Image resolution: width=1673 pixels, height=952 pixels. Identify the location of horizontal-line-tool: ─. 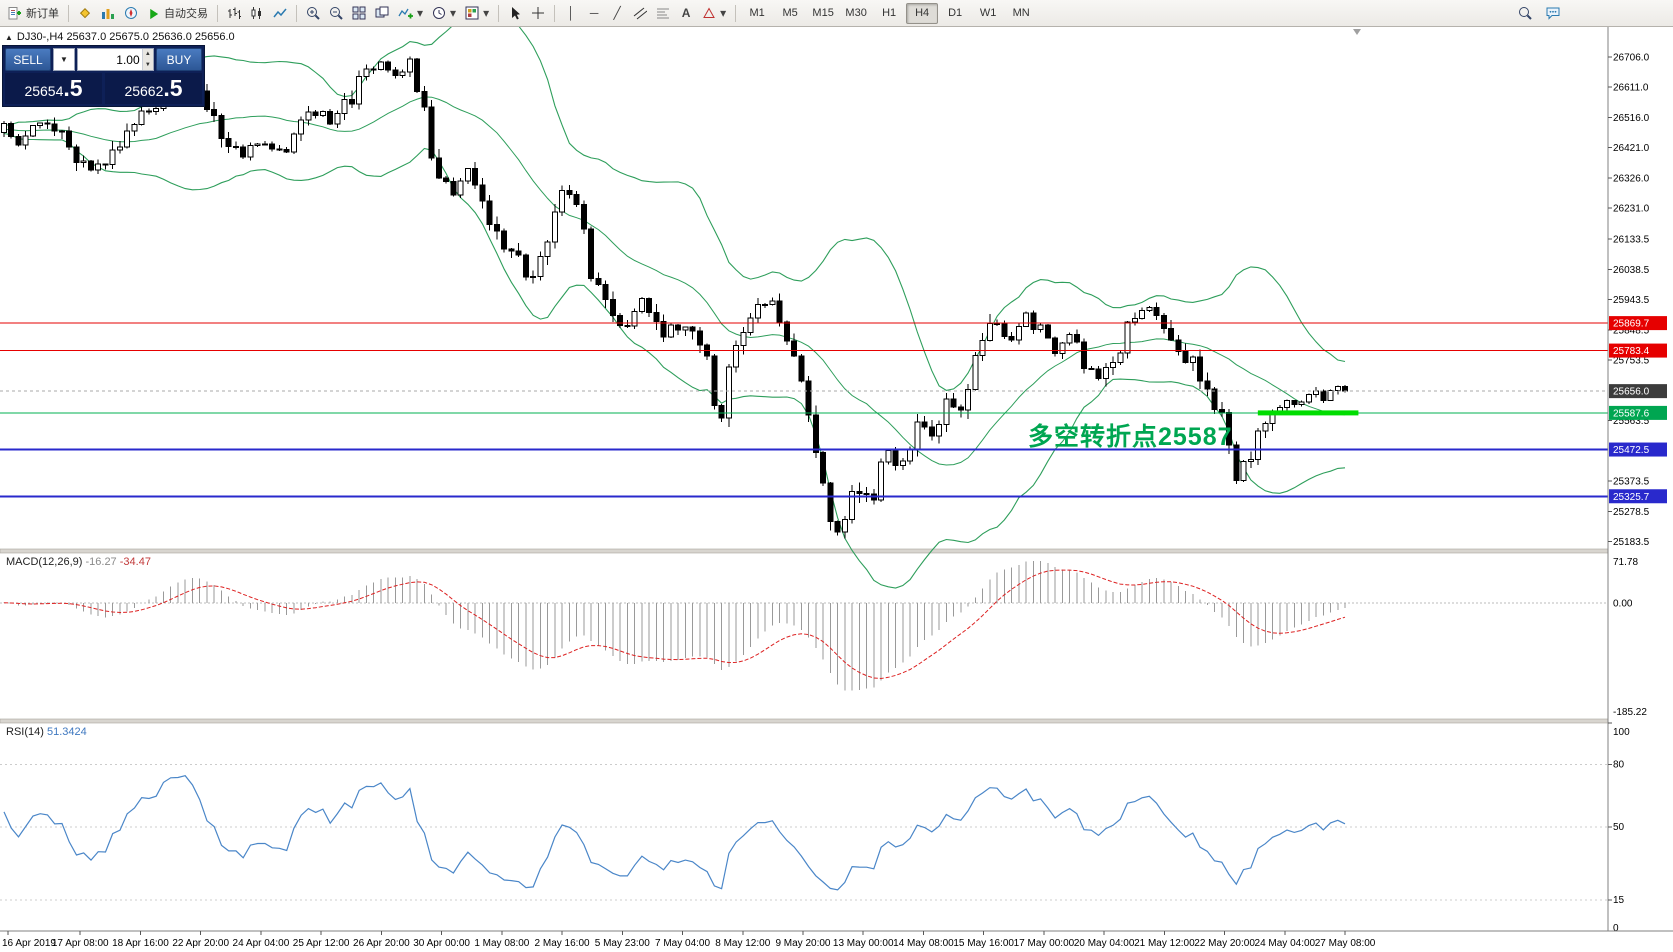
(594, 13).